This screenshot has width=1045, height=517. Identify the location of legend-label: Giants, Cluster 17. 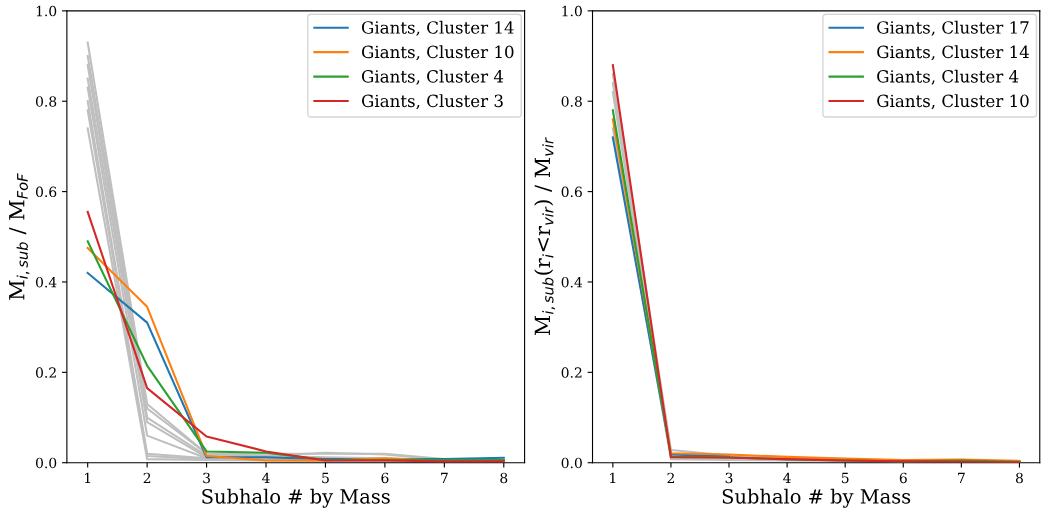
(953, 28).